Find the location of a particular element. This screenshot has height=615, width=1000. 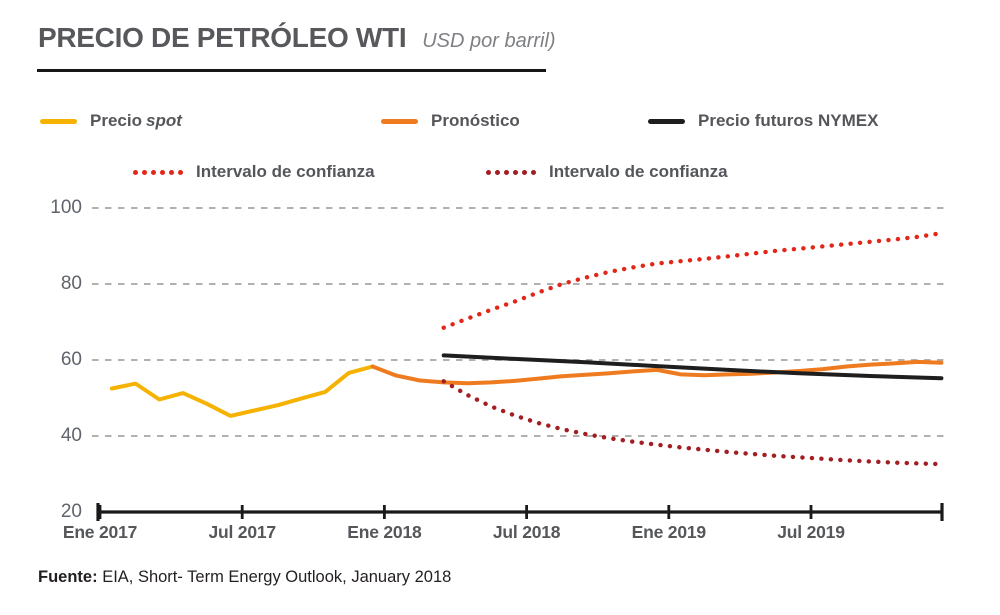

legend-label-confianza-superior: Intervalo de confianza is located at coordinates (285, 171).